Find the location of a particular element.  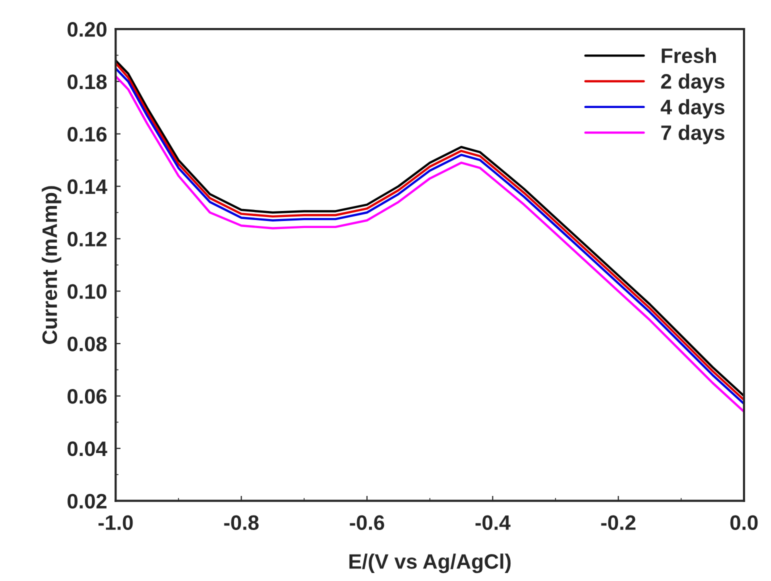

y-tick-label: 0.08 is located at coordinates (87, 344).